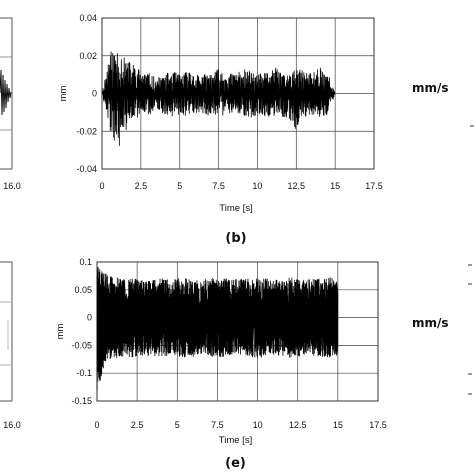  Describe the element at coordinates (86, 131) in the screenshot. I see `y-tick-label: -0.02` at that location.